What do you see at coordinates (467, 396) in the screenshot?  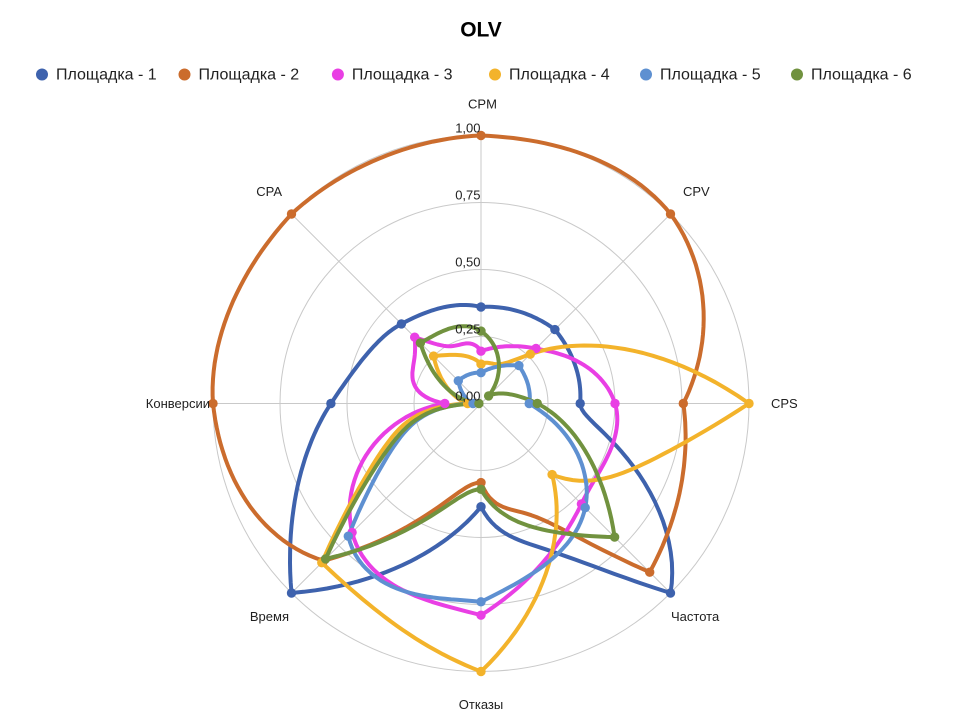 I see `svg-text: 0,00` at bounding box center [467, 396].